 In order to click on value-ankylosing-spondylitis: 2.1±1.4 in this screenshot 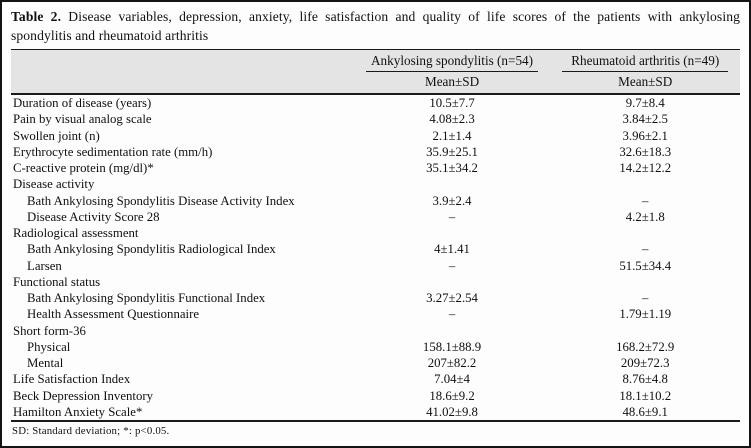, I will do `click(452, 135)`.